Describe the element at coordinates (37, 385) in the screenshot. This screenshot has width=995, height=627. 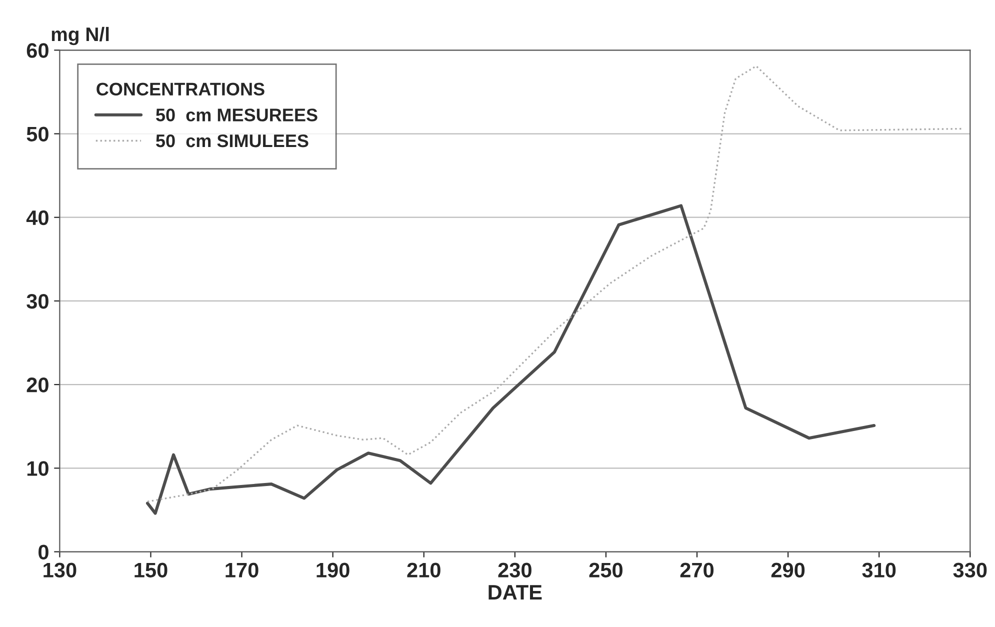
I see `y-tick-label: 20` at that location.